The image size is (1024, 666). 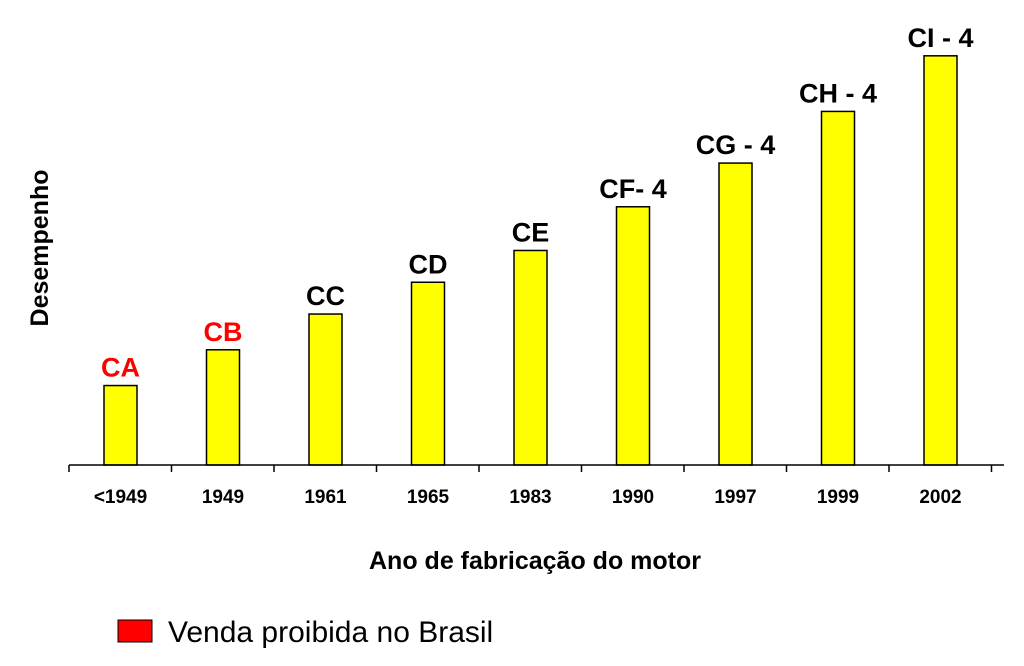 I want to click on bar-label: CB, so click(x=223, y=332).